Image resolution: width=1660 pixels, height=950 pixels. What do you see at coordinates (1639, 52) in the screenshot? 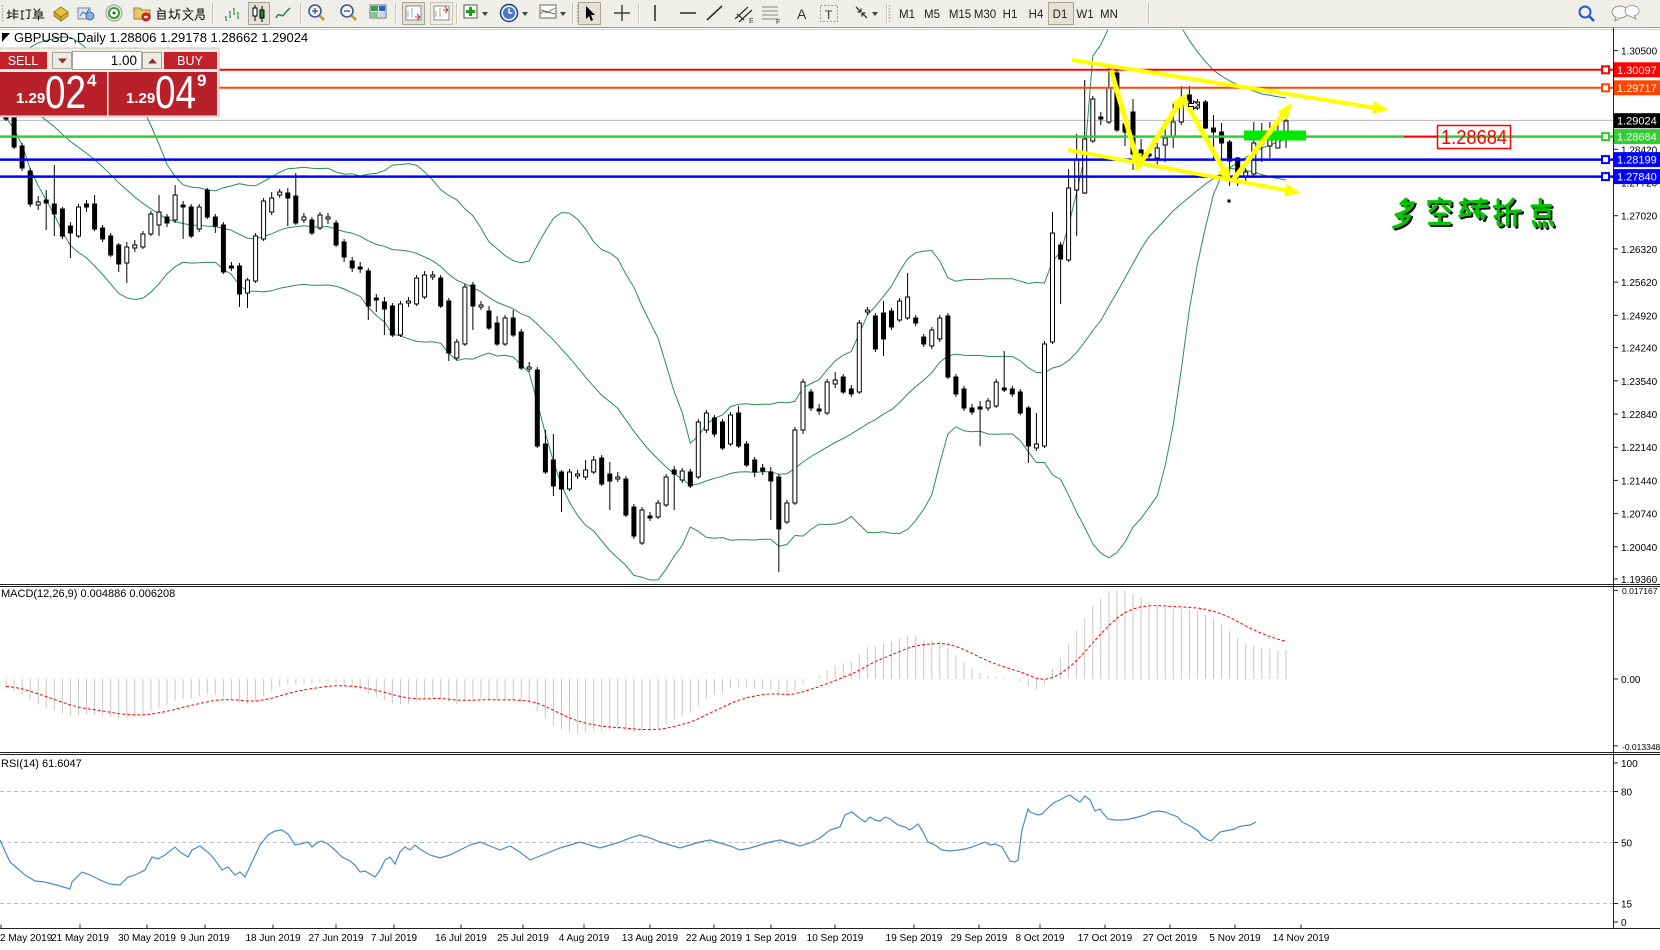
I see `svg-text: 1.30500` at bounding box center [1639, 52].